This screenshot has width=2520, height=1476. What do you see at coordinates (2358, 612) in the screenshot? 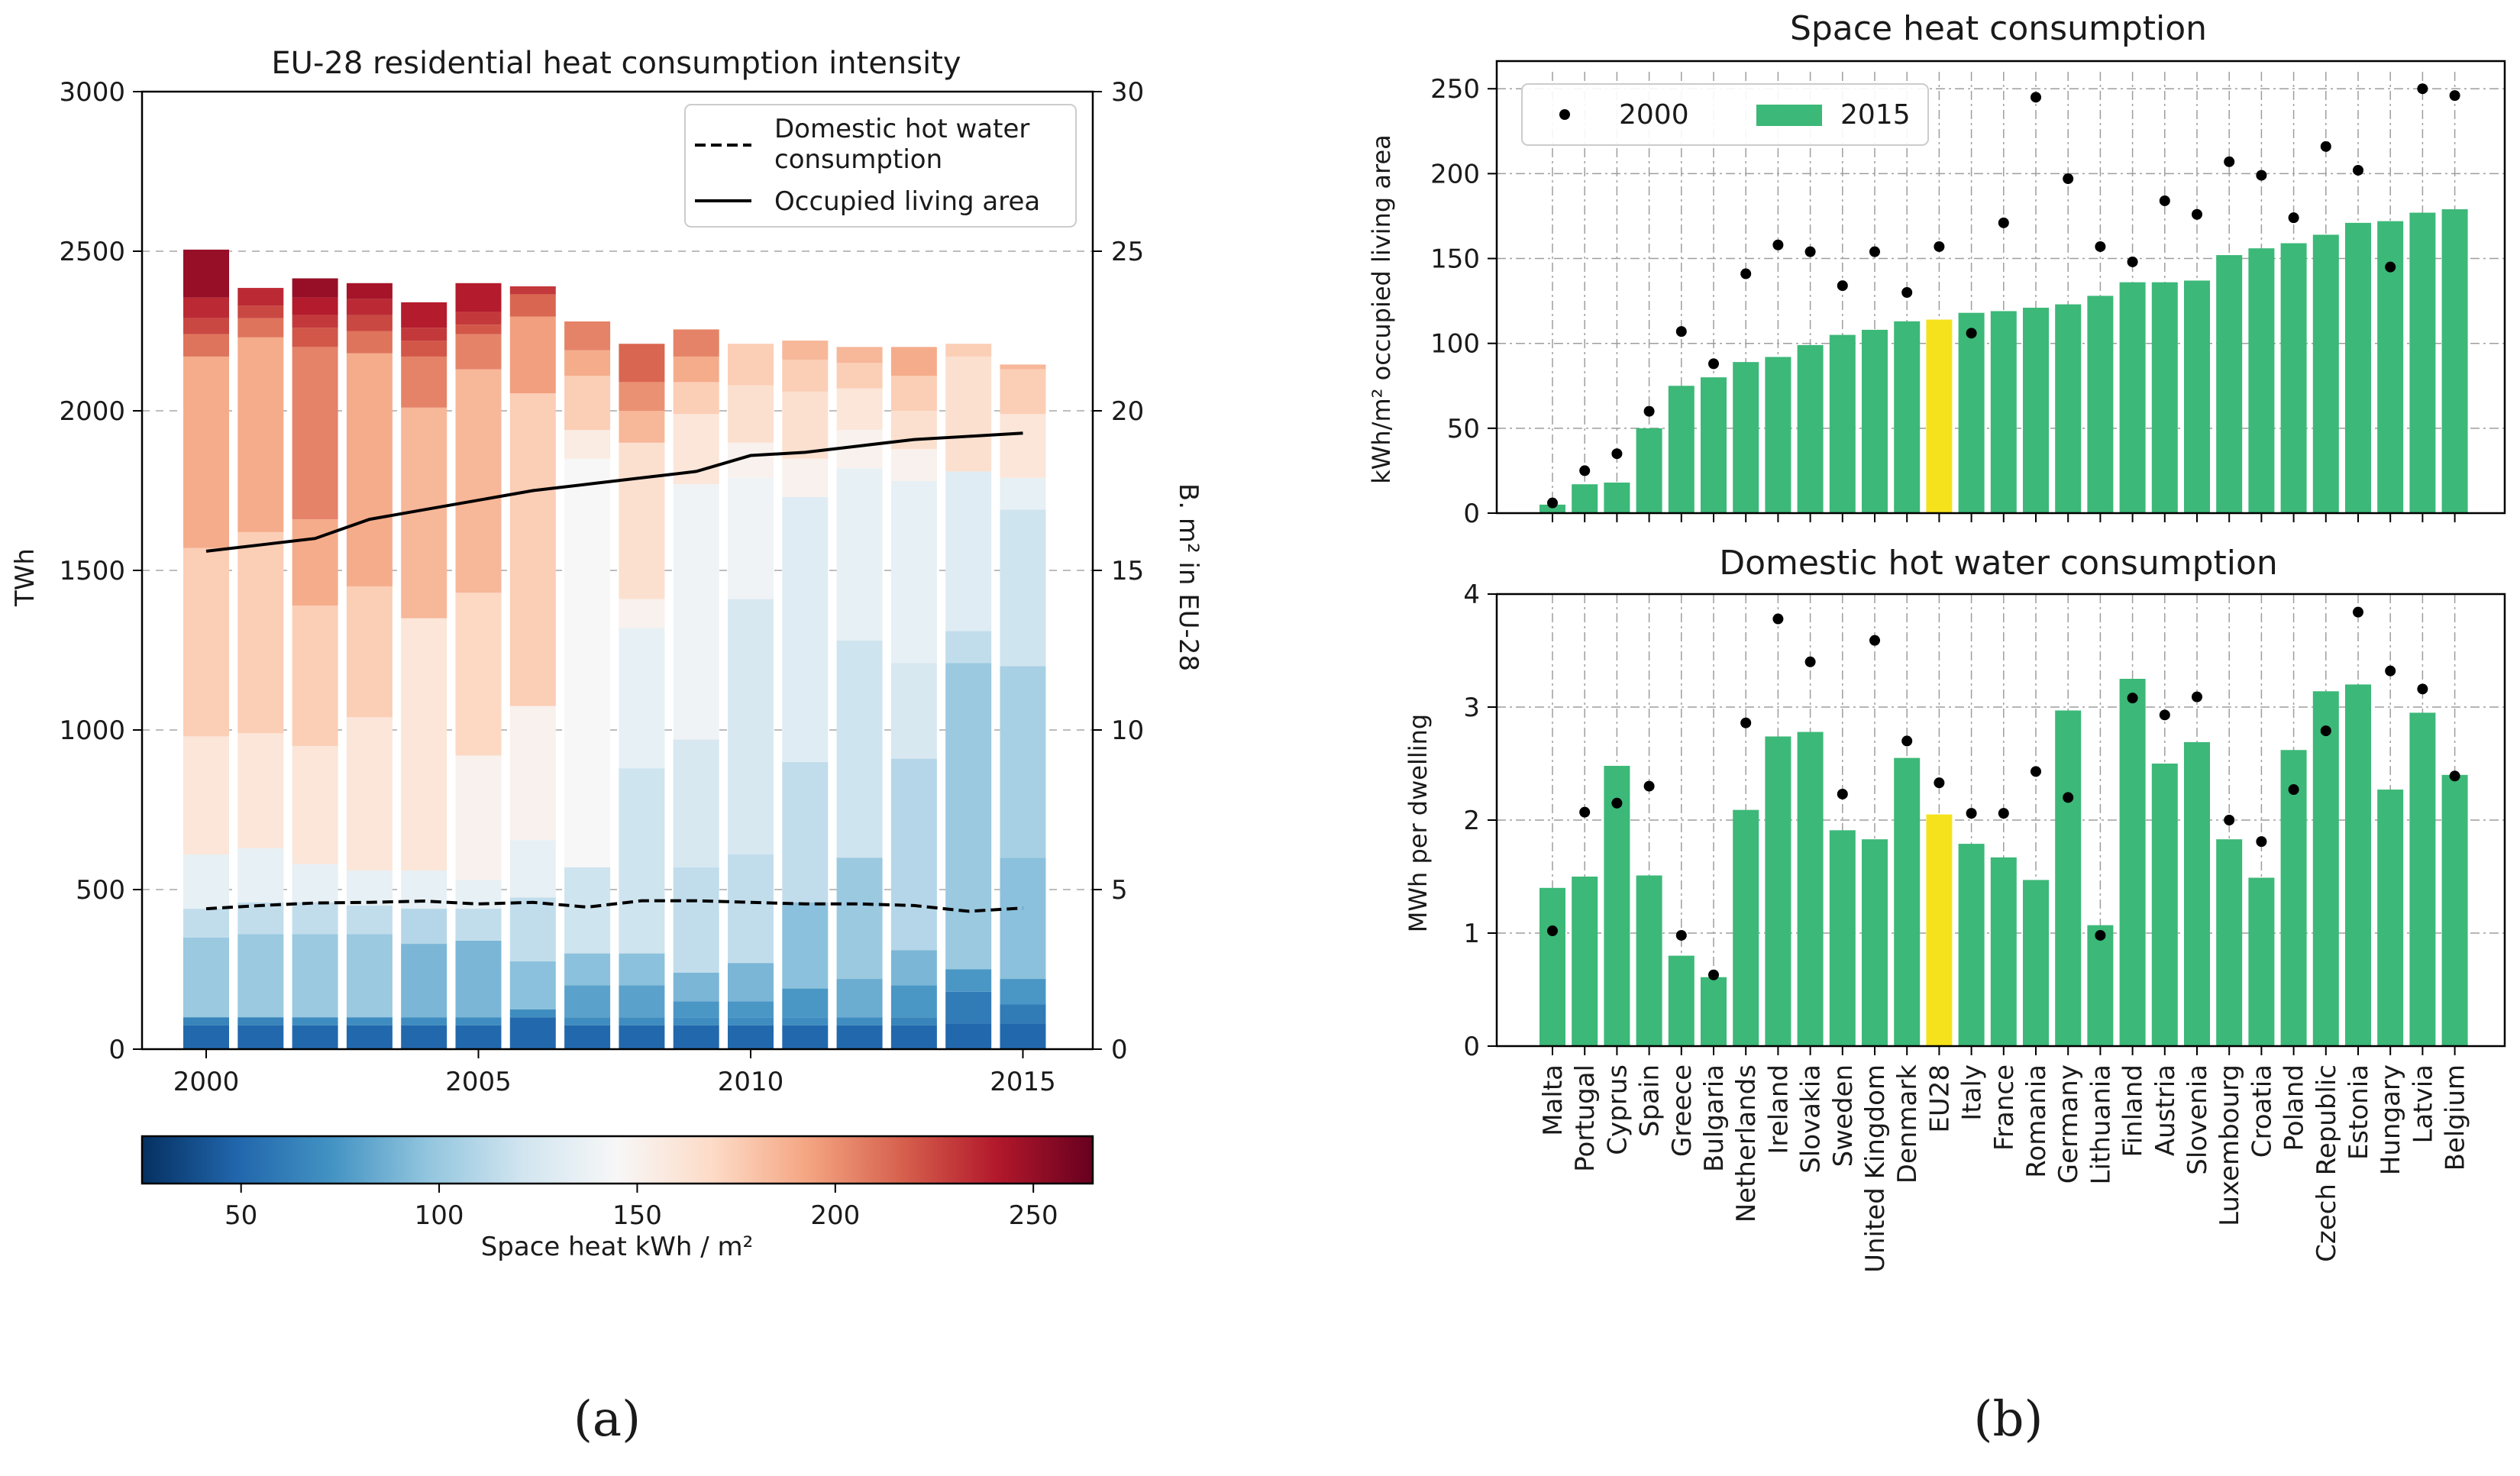
I see `dot-2000-estonia` at bounding box center [2358, 612].